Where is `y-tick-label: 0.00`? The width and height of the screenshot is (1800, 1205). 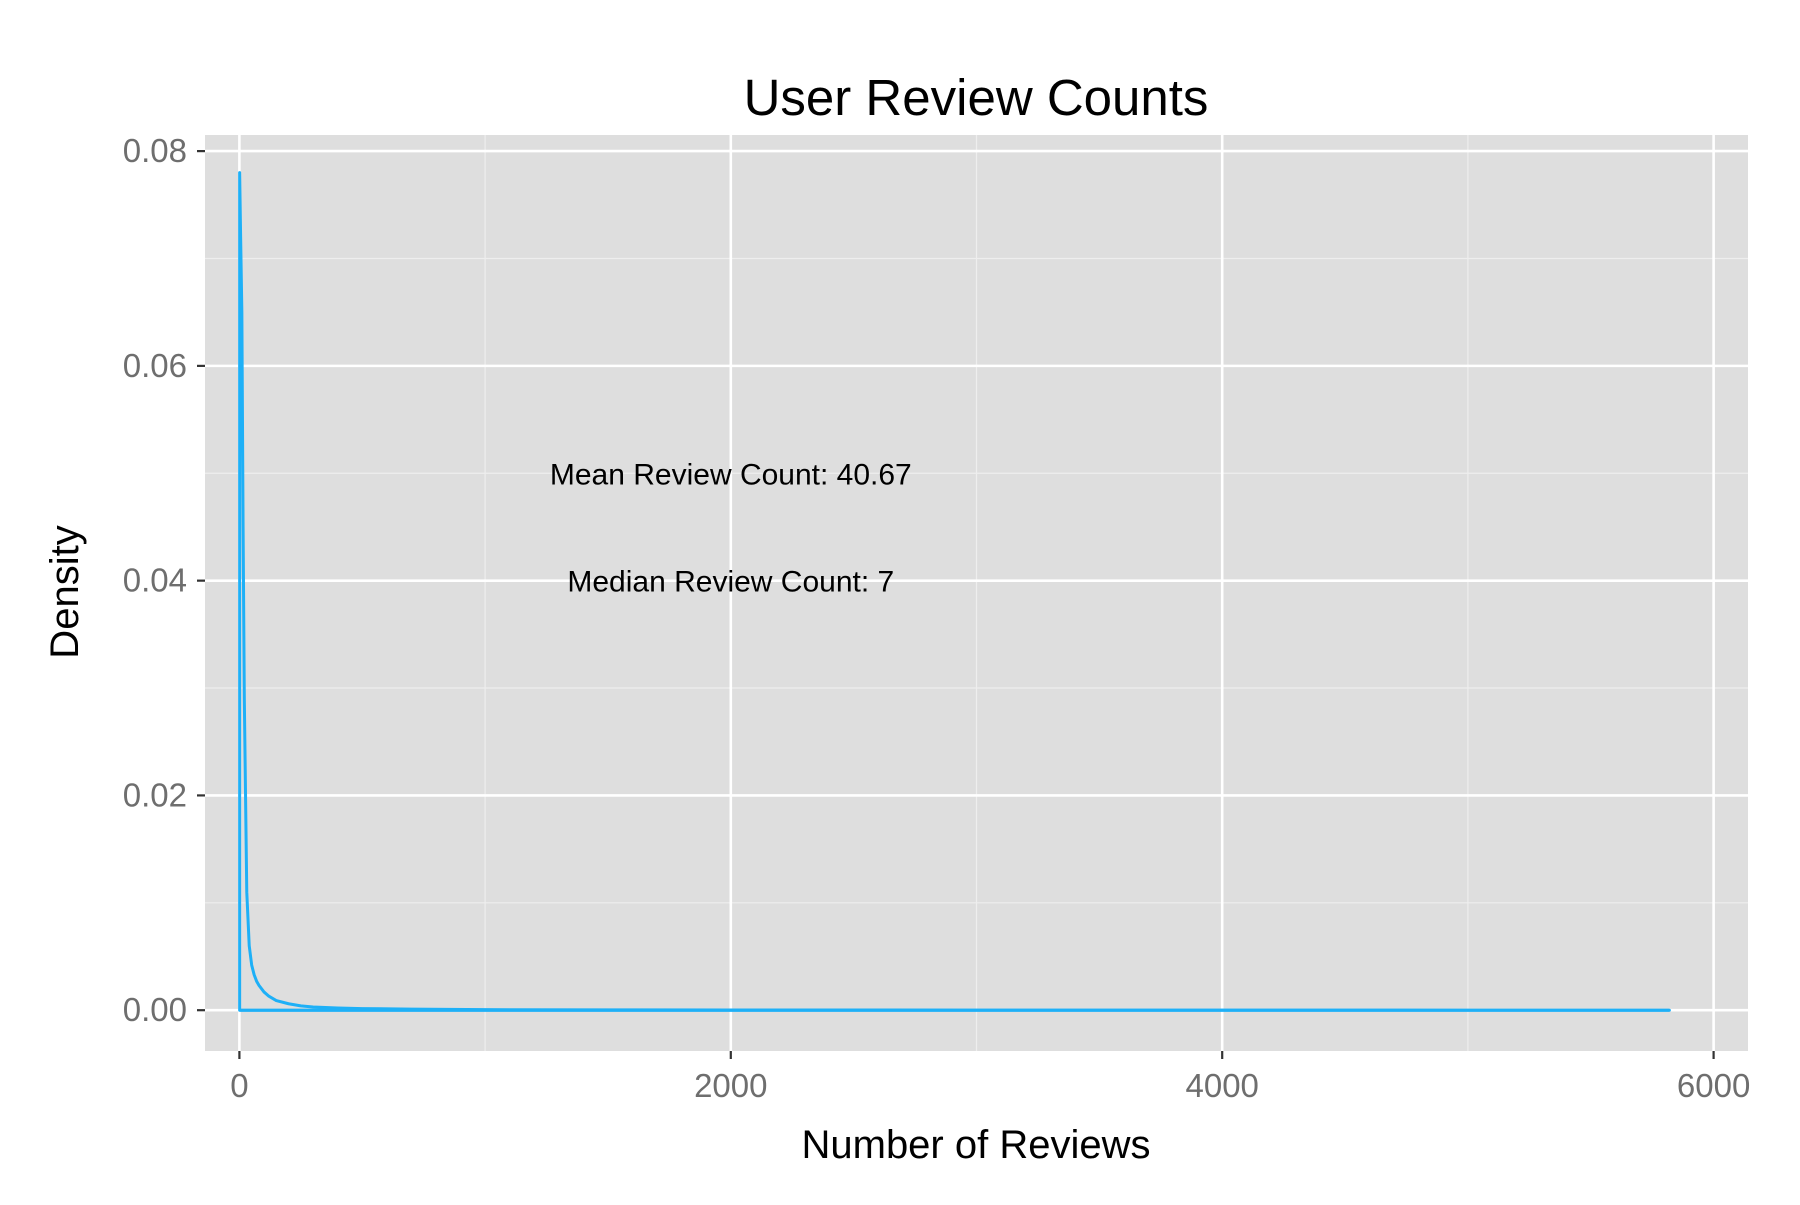 y-tick-label: 0.00 is located at coordinates (155, 1009).